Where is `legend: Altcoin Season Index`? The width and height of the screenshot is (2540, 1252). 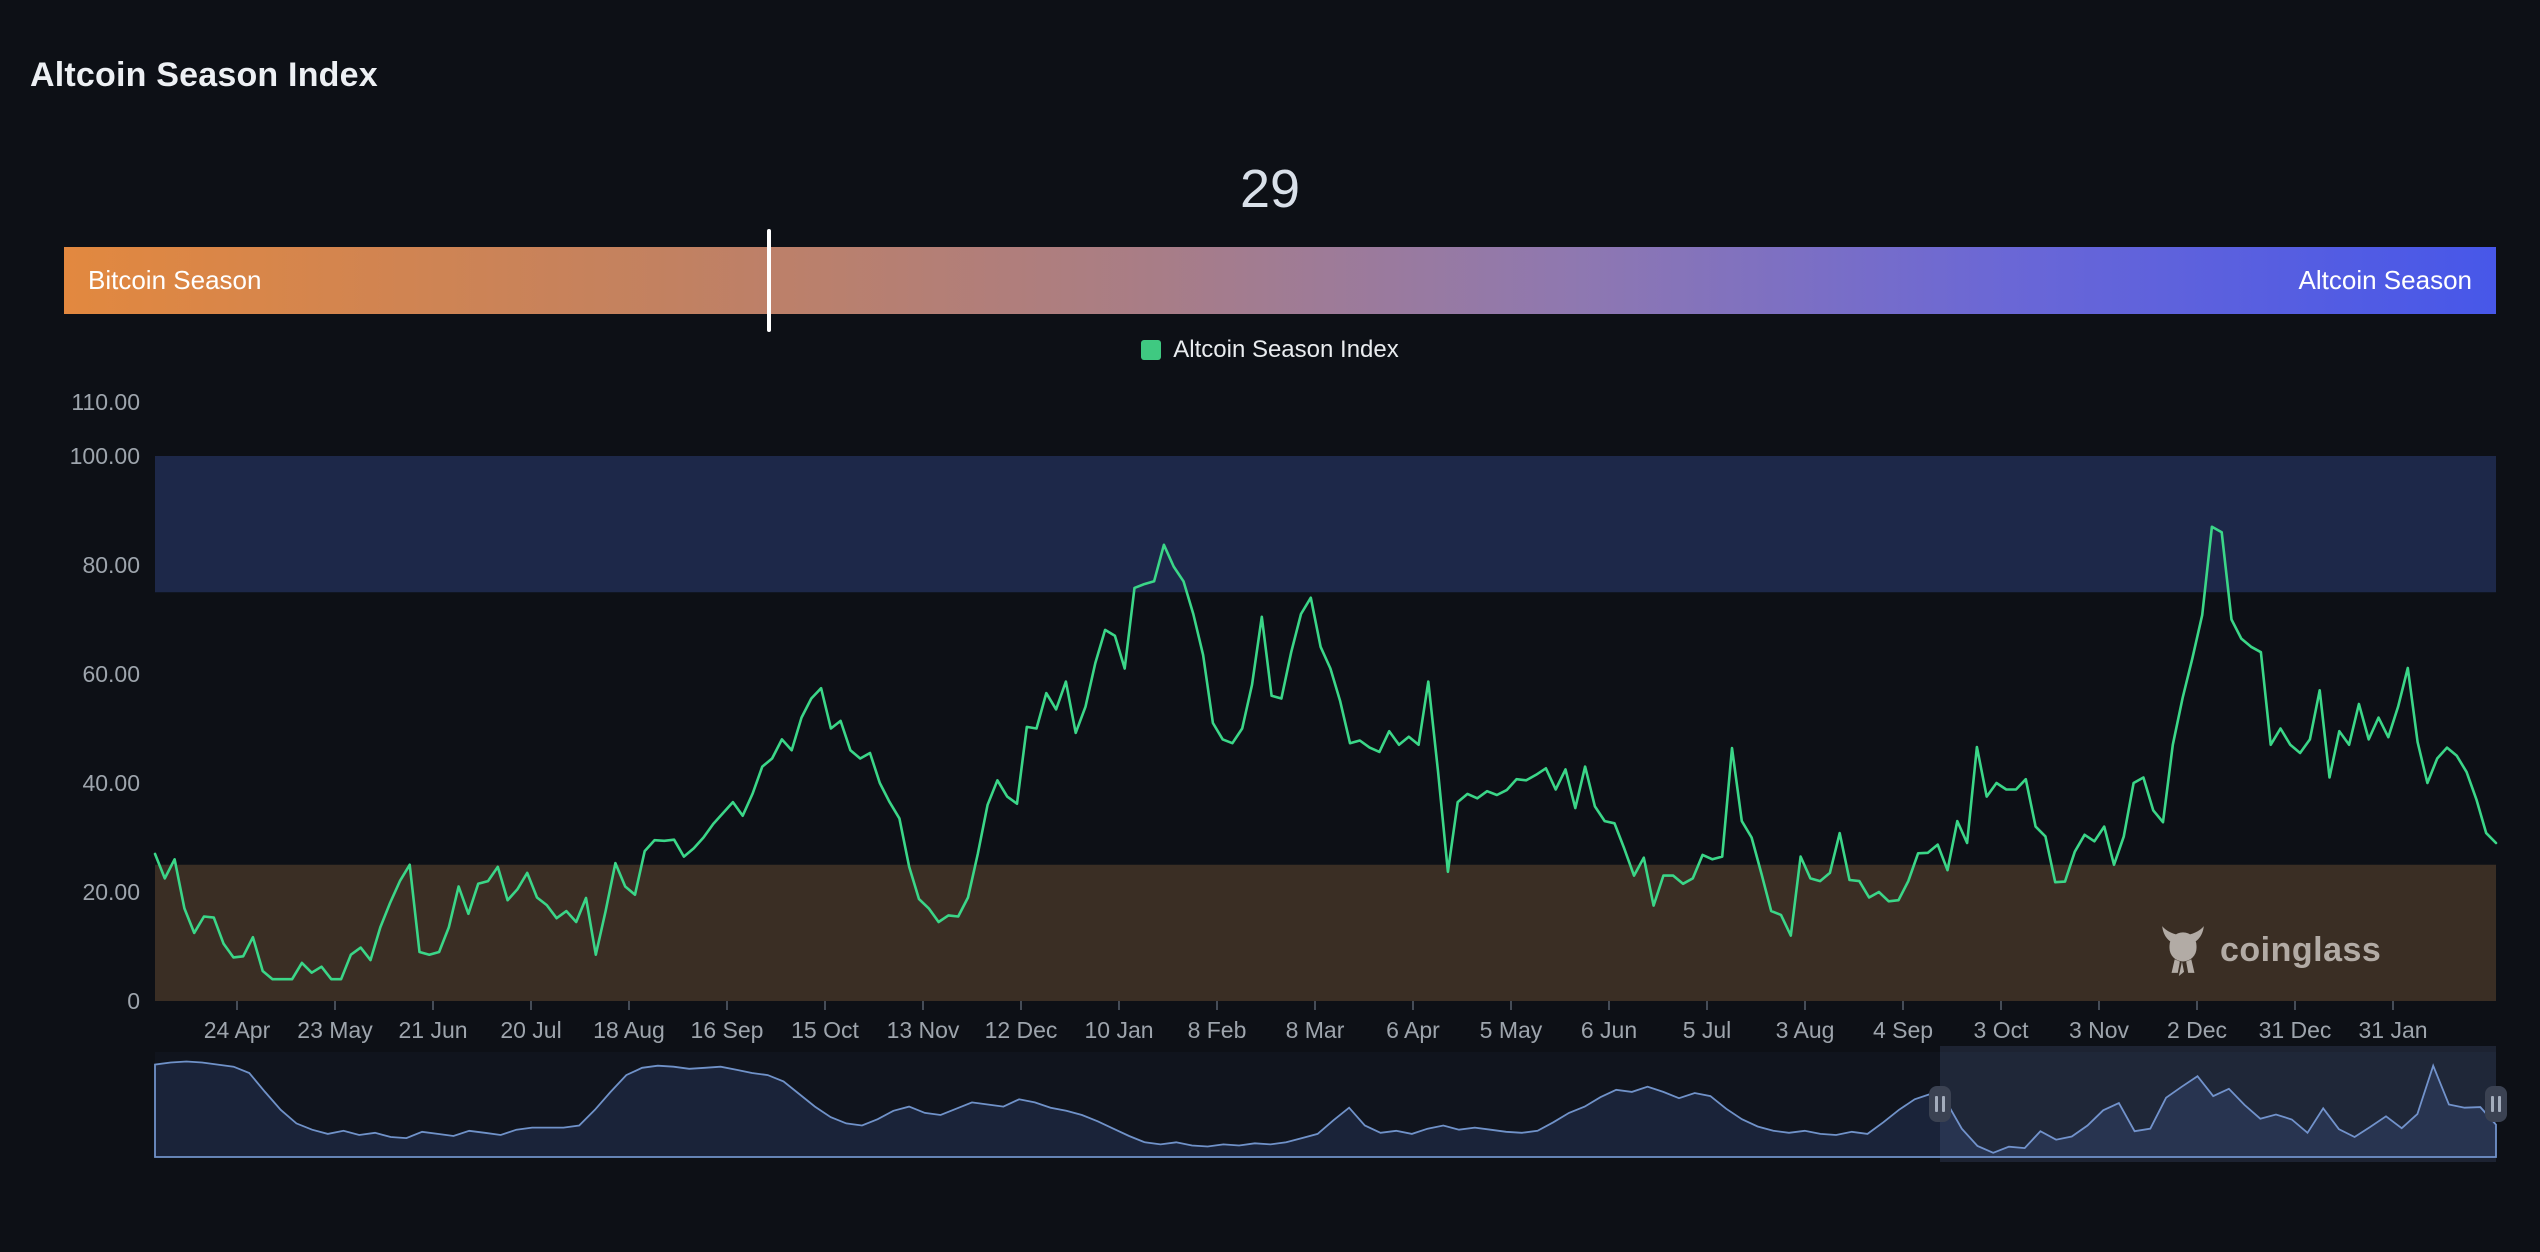
legend: Altcoin Season Index is located at coordinates (1270, 350).